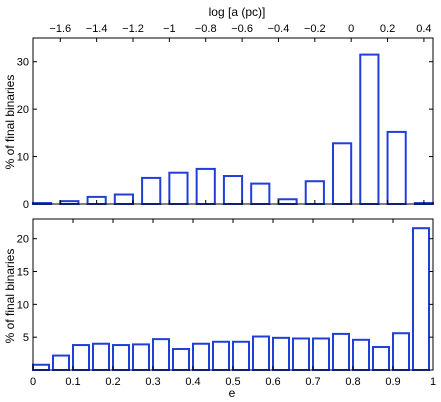 This screenshot has height=402, width=441. I want to click on bottom-panel-ytick-label-0: 5, so click(26, 338).